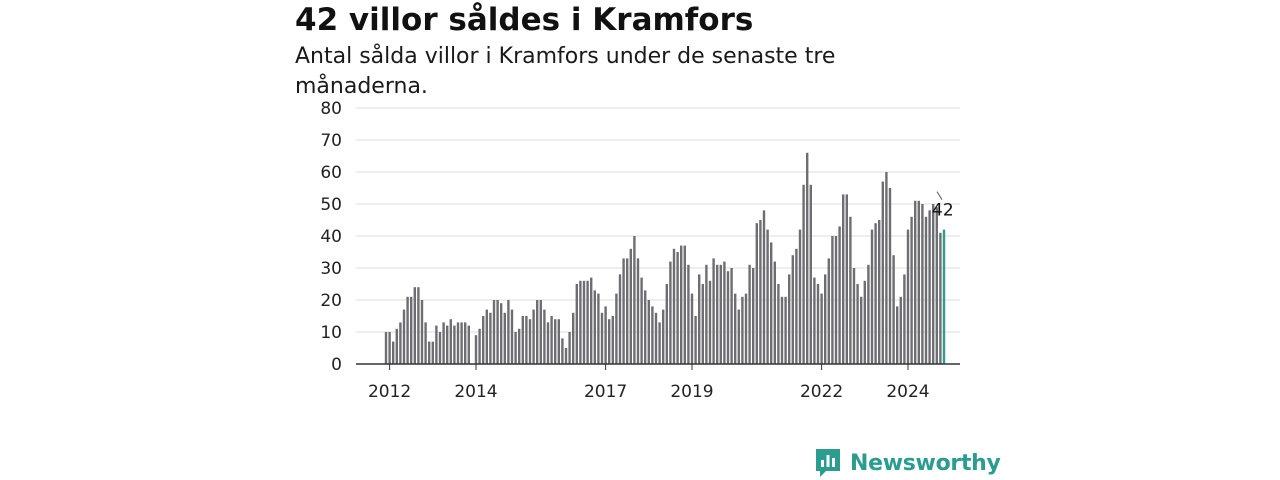 The height and width of the screenshot is (480, 1280). I want to click on x-tick-label: 2012, so click(389, 392).